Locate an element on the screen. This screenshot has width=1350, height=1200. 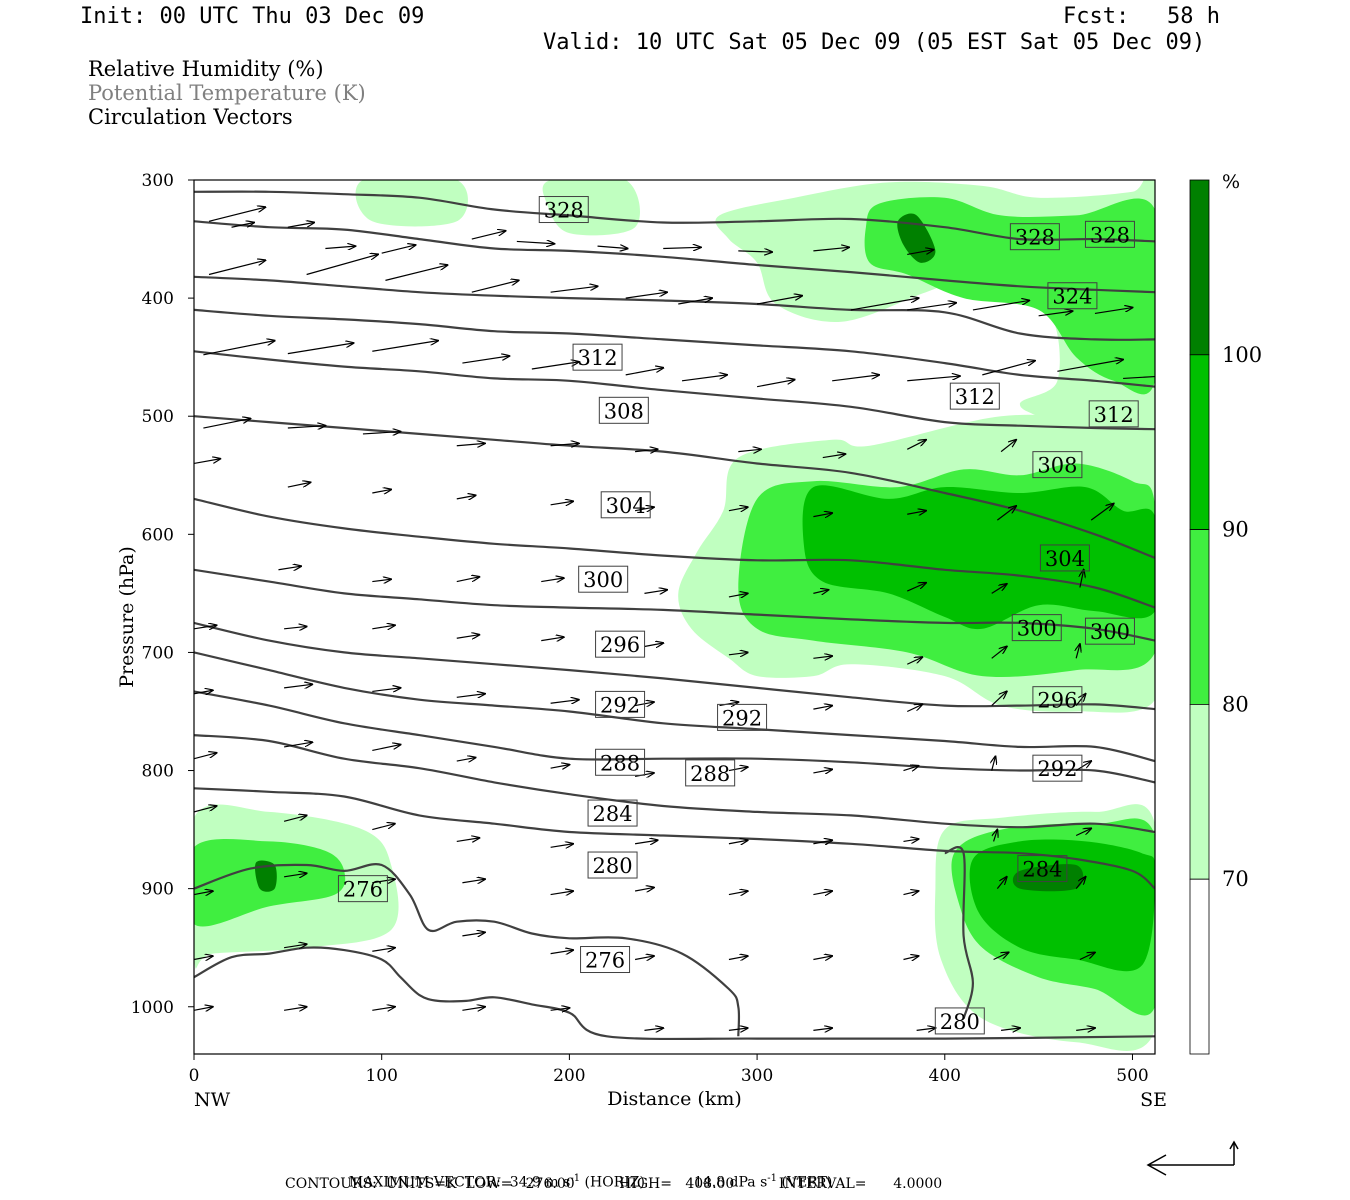
contour-label: 328 is located at coordinates (1035, 238).